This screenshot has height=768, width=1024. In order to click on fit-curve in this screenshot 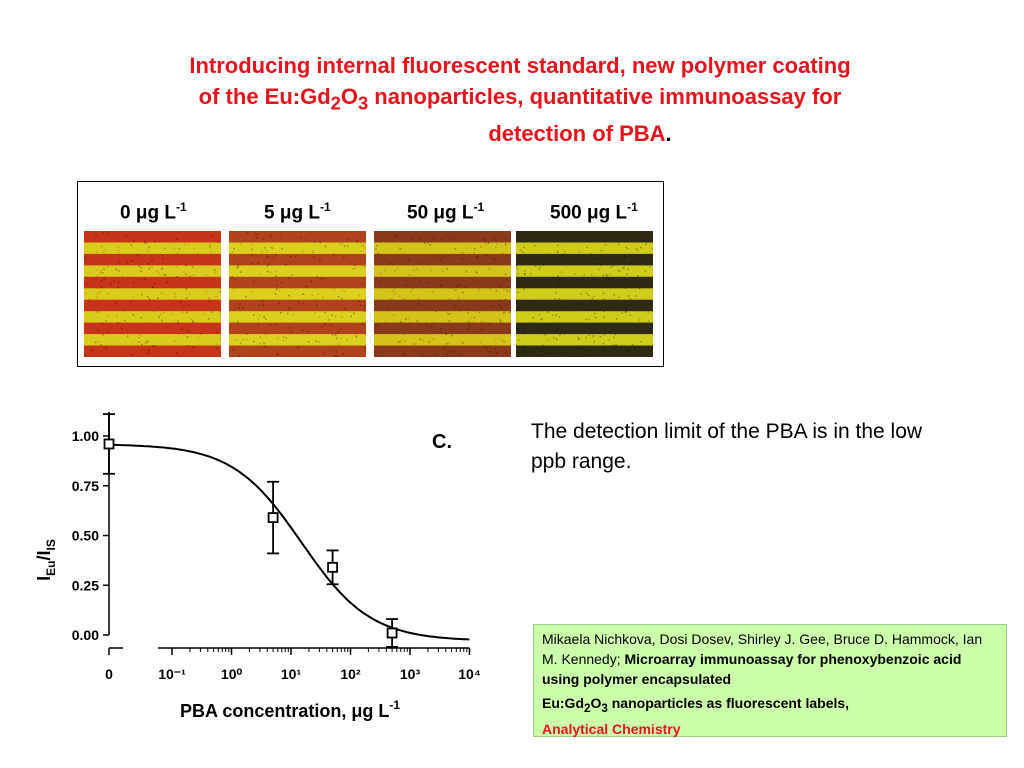, I will do `click(289, 542)`.